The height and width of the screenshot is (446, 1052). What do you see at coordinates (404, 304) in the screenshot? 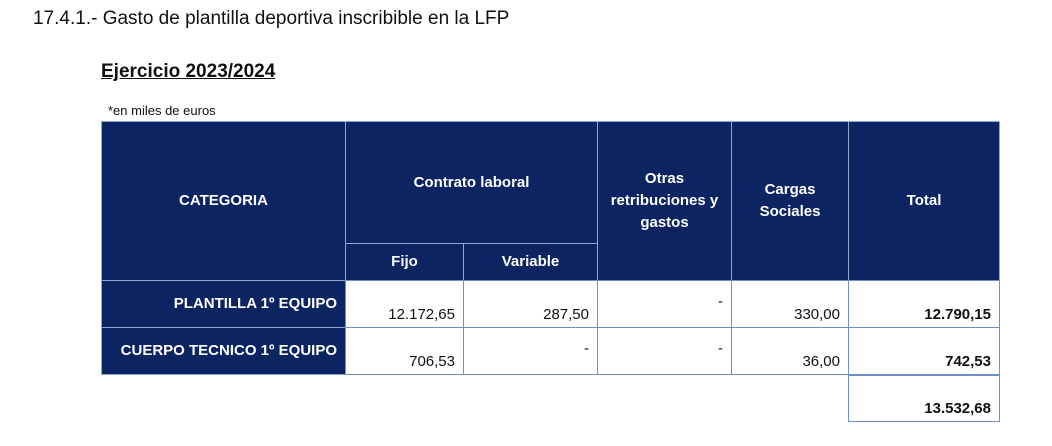
I see `value-cell: 12.172,65` at bounding box center [404, 304].